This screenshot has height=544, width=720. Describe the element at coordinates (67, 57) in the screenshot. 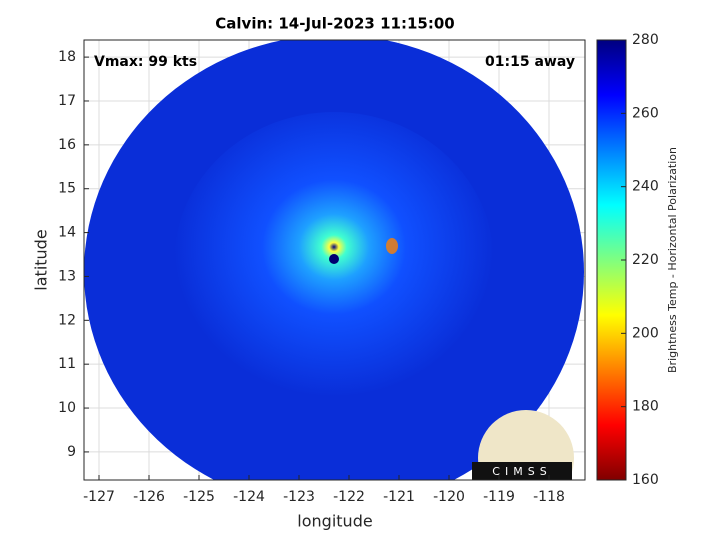

I see `y-tick-label: 18` at that location.